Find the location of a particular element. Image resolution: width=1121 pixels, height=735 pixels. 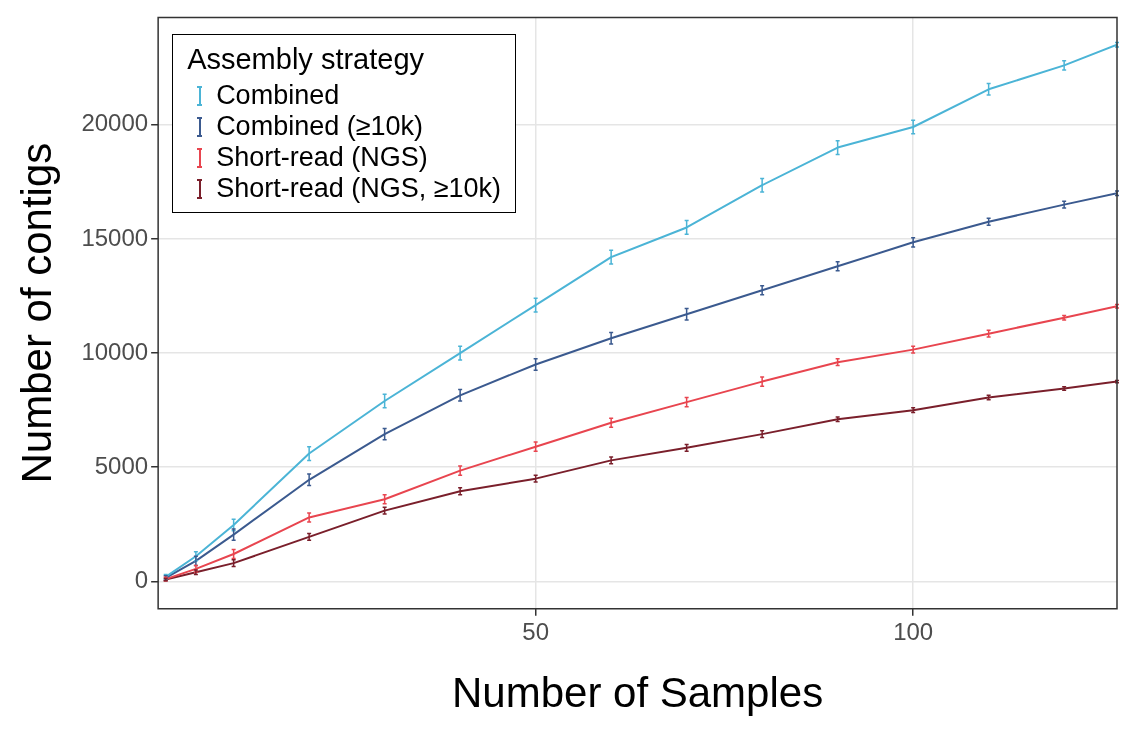

x-tick-label: 100 is located at coordinates (913, 631).